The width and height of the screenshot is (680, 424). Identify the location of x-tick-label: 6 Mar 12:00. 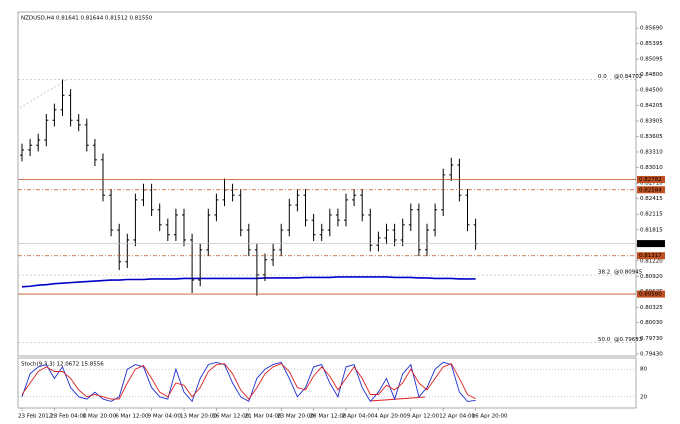
(132, 417).